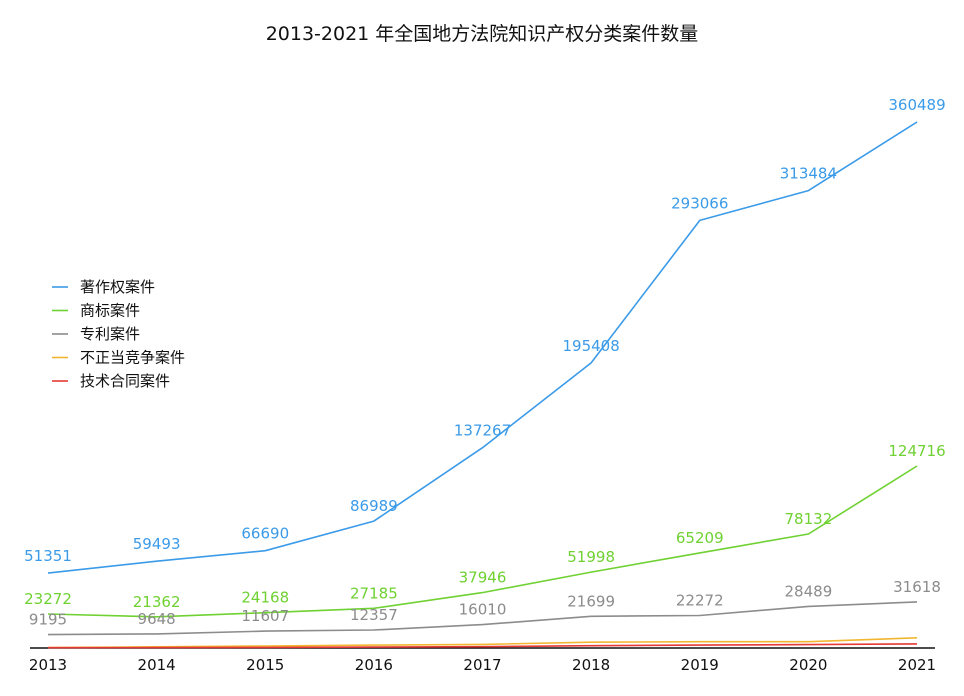  Describe the element at coordinates (809, 519) in the screenshot. I see `data-label: 78132` at that location.